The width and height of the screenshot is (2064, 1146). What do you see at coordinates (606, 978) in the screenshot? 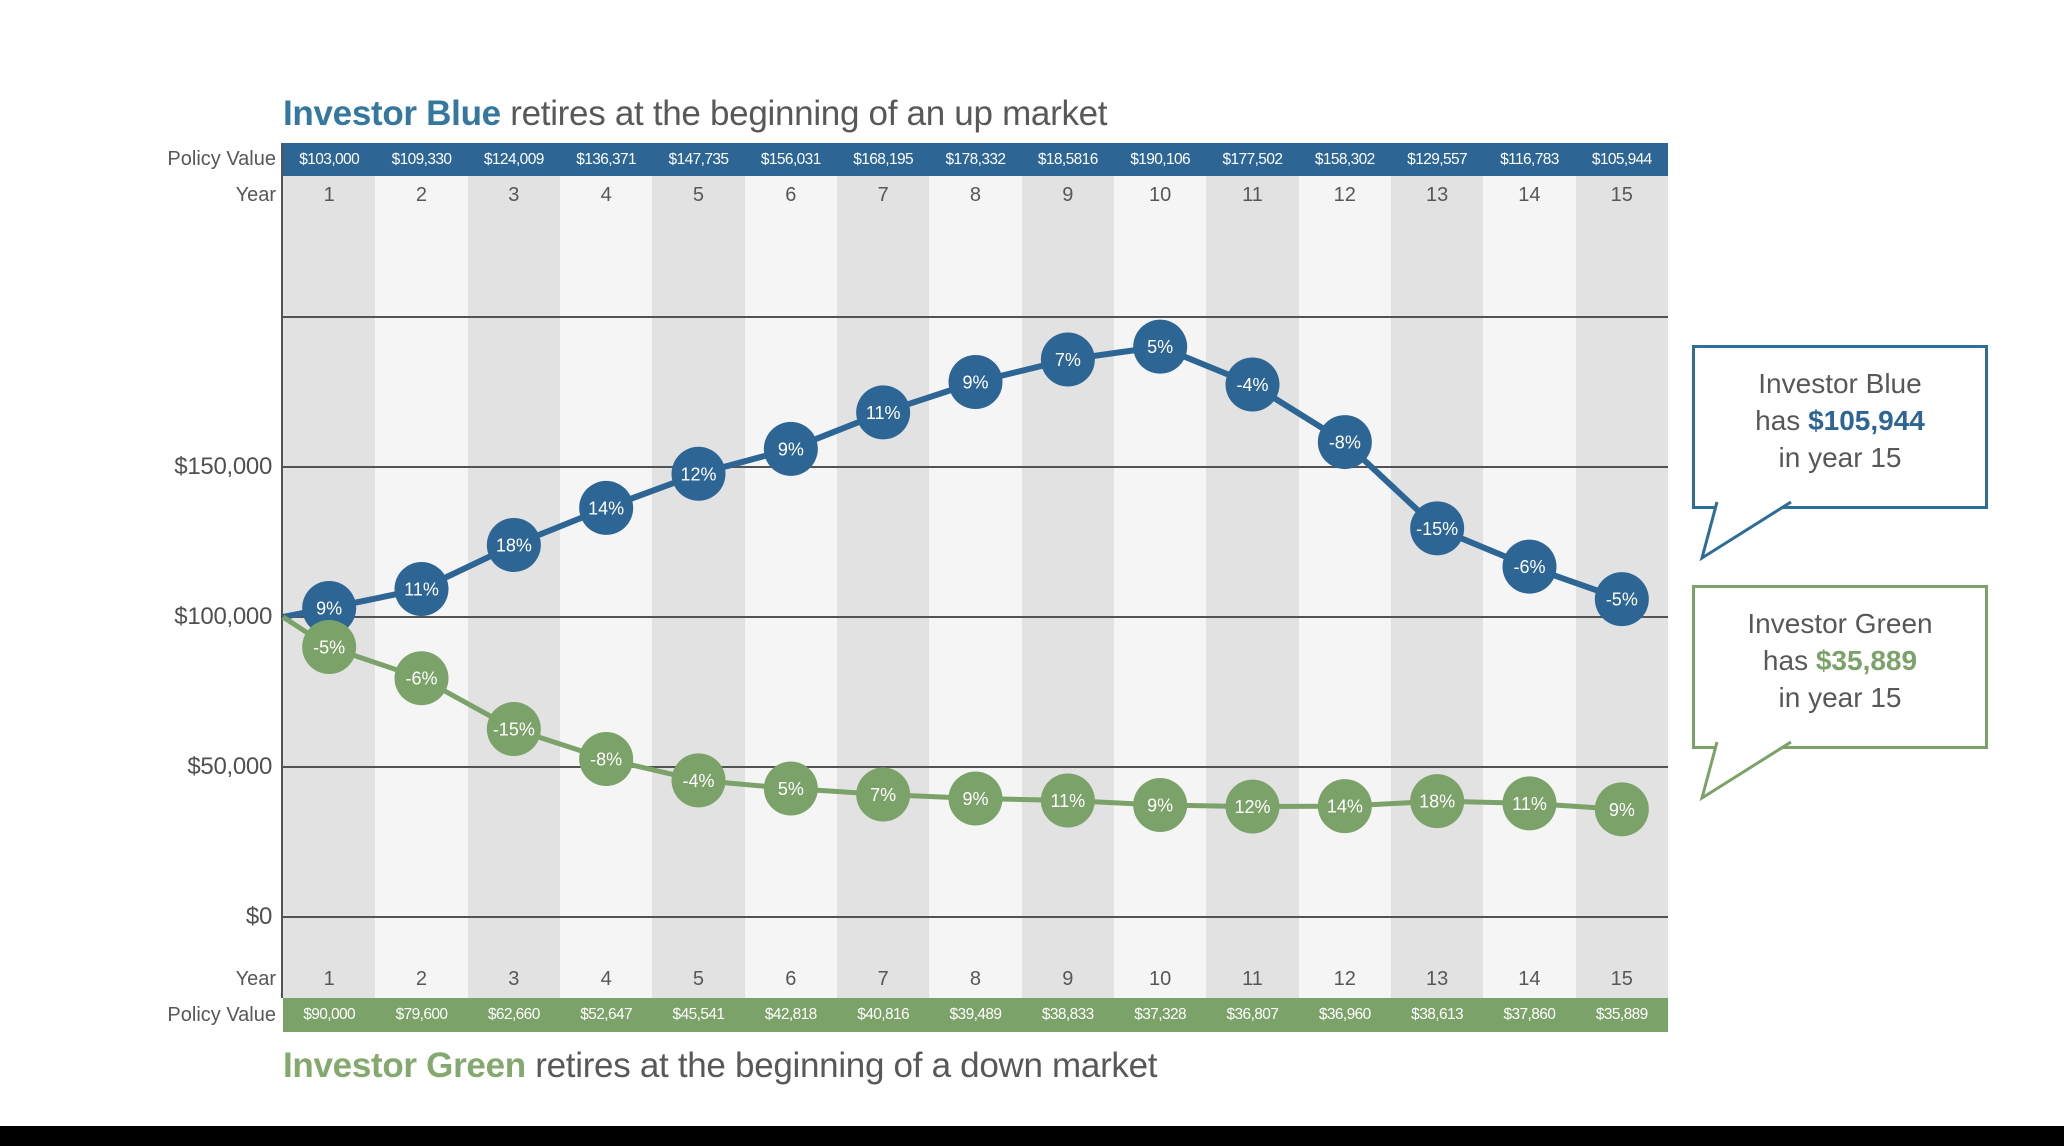
I see `year-cell: 4` at bounding box center [606, 978].